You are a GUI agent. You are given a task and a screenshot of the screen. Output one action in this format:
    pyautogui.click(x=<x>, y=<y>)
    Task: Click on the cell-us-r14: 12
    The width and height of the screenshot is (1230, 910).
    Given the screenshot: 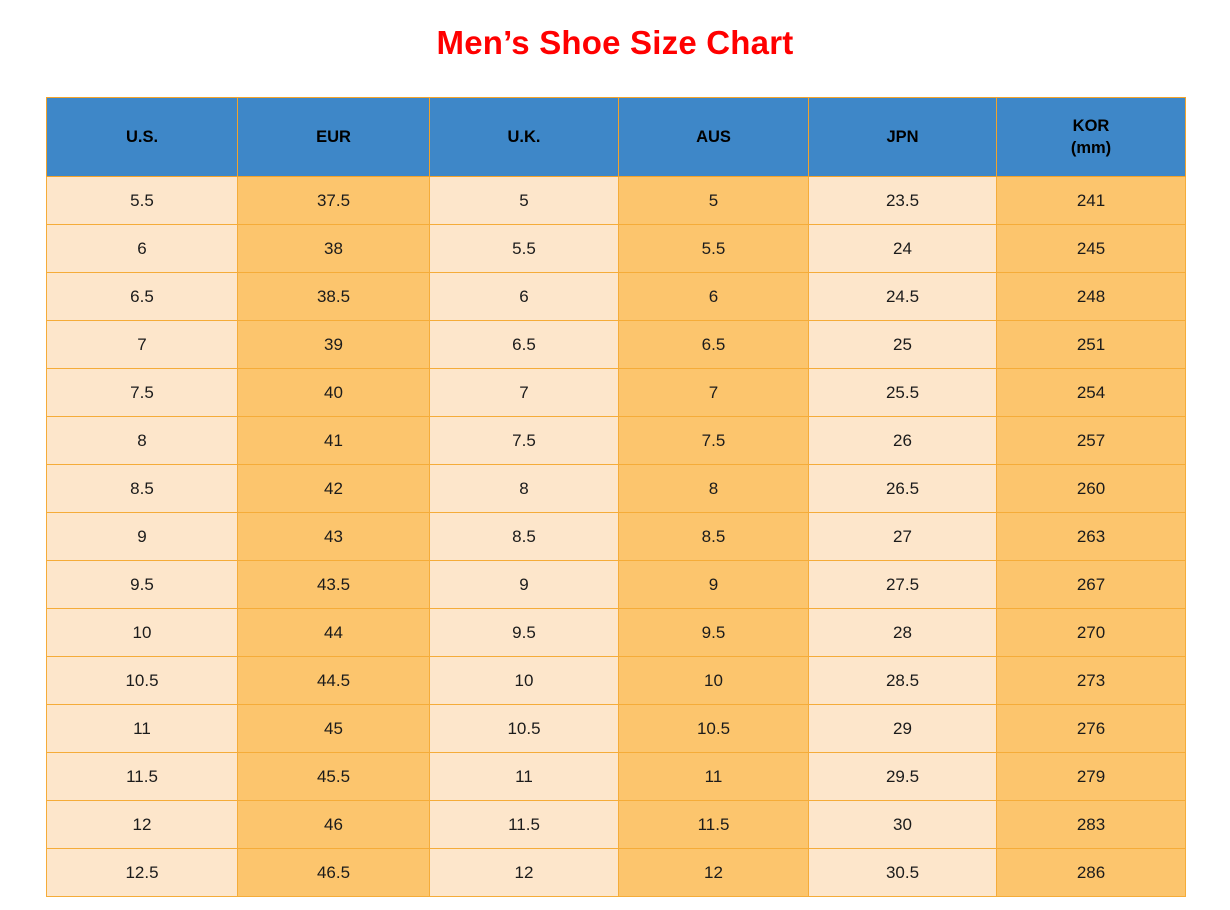 What is the action you would take?
    pyautogui.click(x=142, y=824)
    